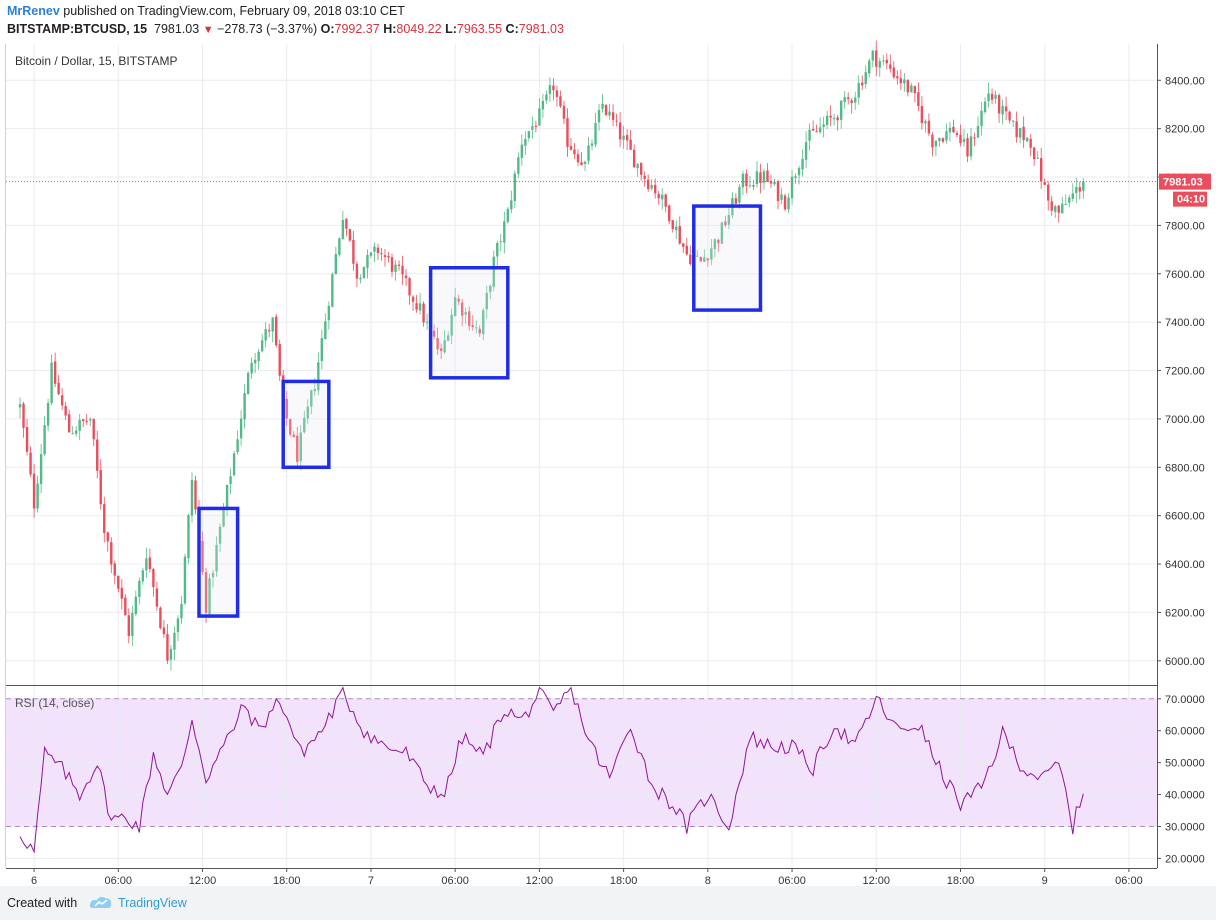  I want to click on tradingview-link: TradingView, so click(152, 903).